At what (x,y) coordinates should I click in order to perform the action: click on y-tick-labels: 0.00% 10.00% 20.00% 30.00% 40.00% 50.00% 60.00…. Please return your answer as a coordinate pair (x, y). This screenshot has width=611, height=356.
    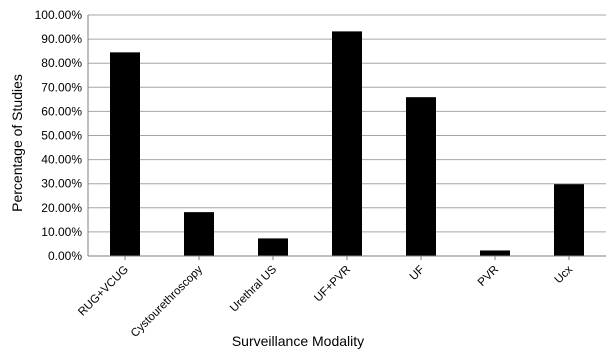
    Looking at the image, I should click on (59, 135).